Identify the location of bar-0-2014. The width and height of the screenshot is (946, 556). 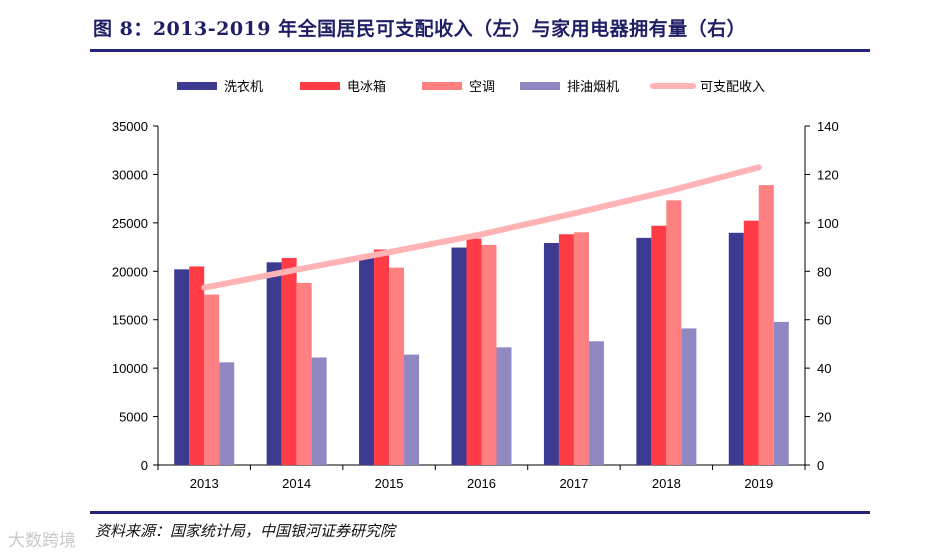
(274, 363).